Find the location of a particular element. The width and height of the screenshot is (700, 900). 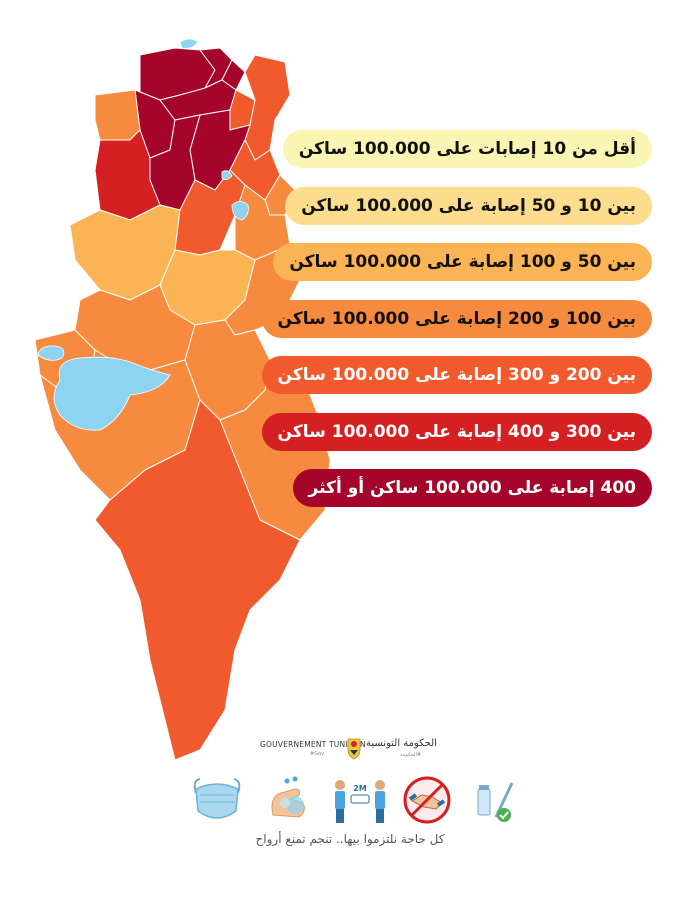

region-le-kef is located at coordinates (127, 175).